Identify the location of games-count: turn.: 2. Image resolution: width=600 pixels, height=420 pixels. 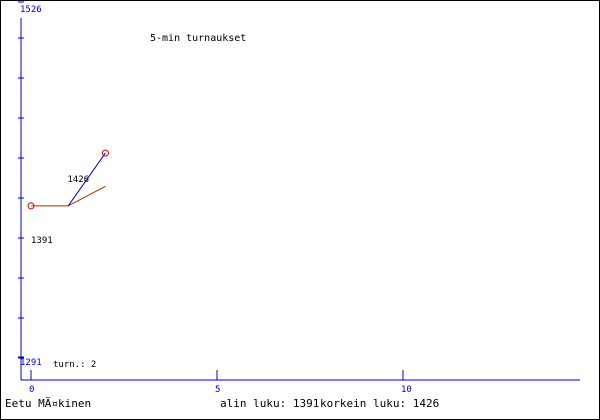
(74, 365).